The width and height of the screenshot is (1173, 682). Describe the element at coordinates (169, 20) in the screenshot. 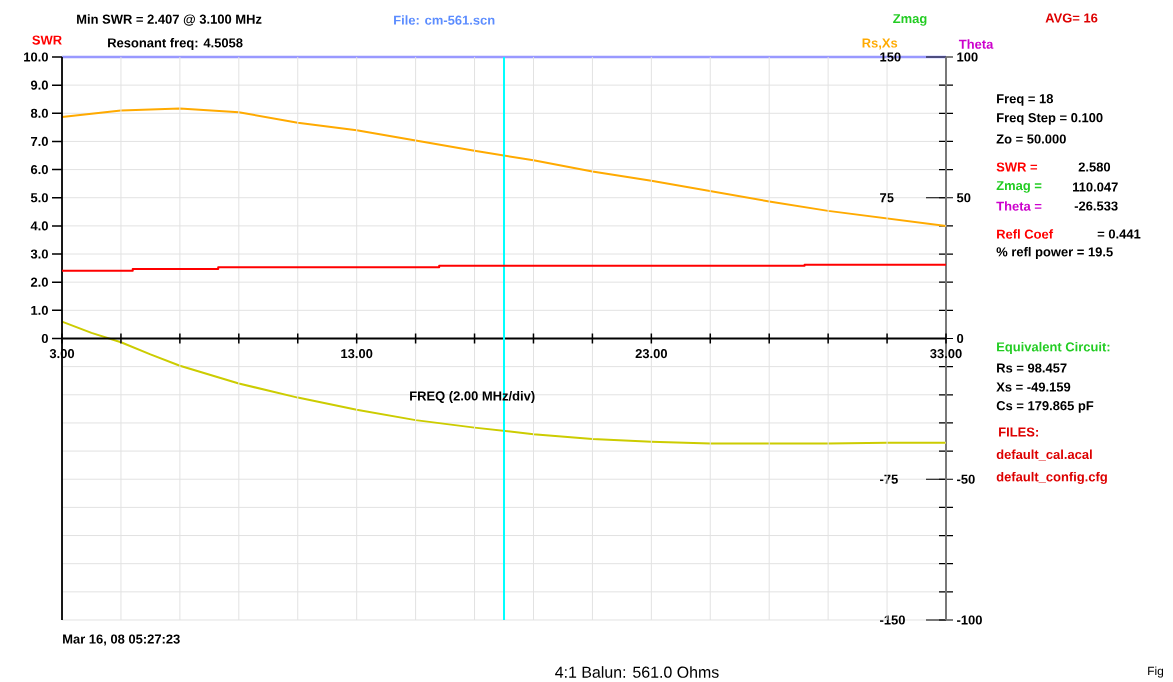

I see `text: Min SWR = 2.407 @ 3.100 MHz` at that location.